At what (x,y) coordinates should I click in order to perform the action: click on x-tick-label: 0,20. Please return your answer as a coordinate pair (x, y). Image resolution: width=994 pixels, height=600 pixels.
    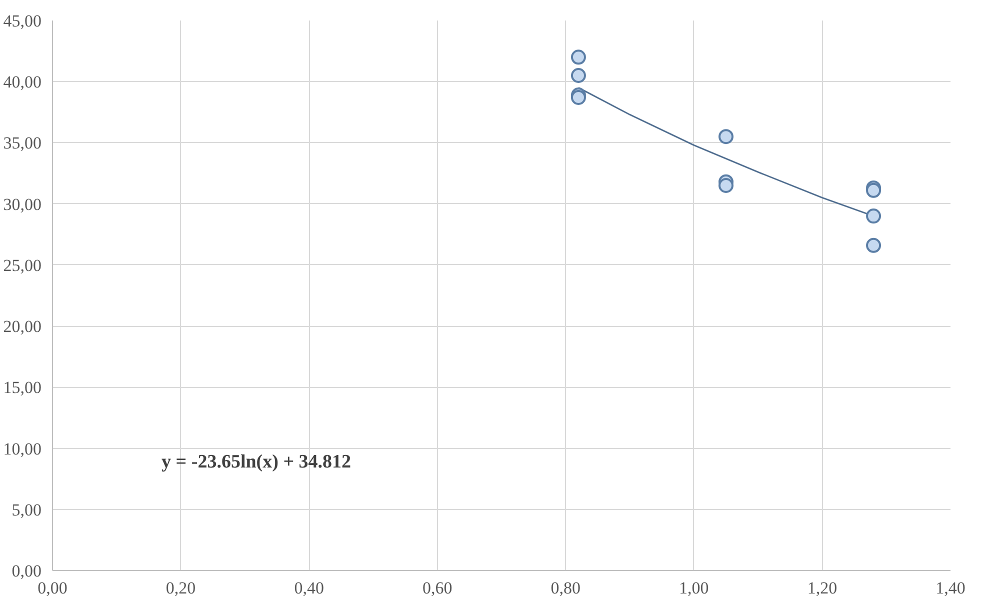
    Looking at the image, I should click on (181, 588).